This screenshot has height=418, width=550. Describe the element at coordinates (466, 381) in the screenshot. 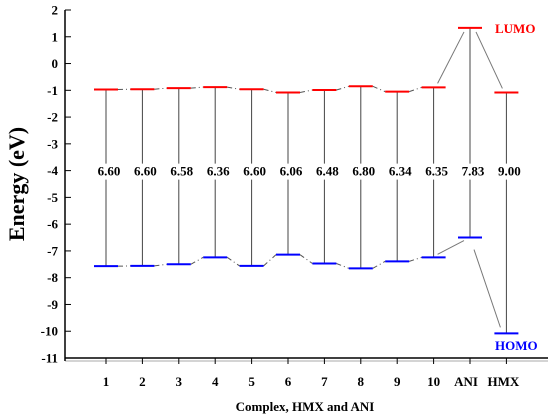

I see `x-tick-label: ANI` at that location.